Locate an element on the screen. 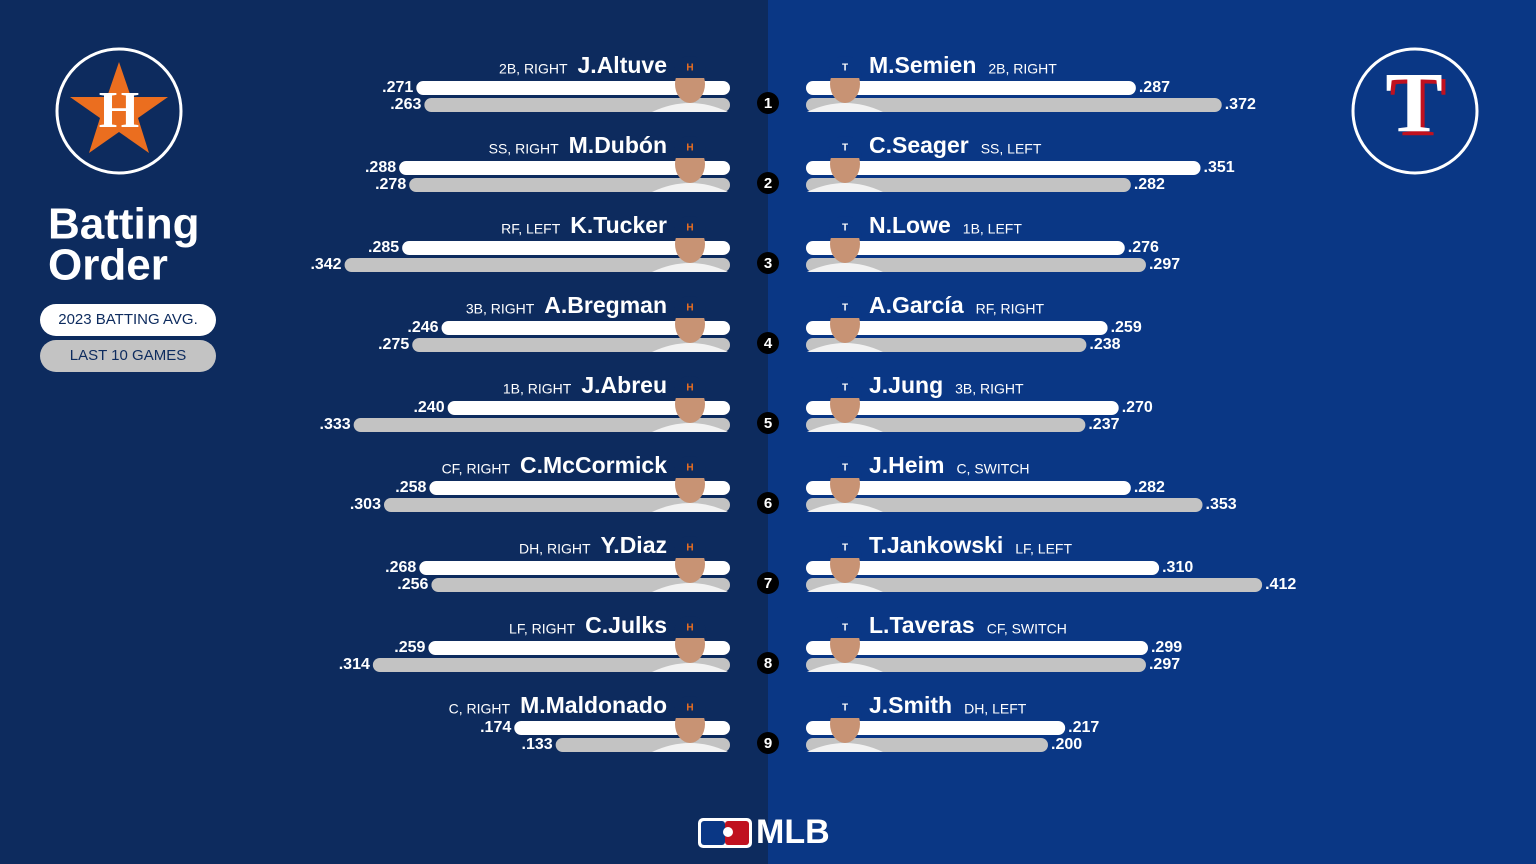 This screenshot has height=864, width=1536. value-label: .200 is located at coordinates (1066, 744).